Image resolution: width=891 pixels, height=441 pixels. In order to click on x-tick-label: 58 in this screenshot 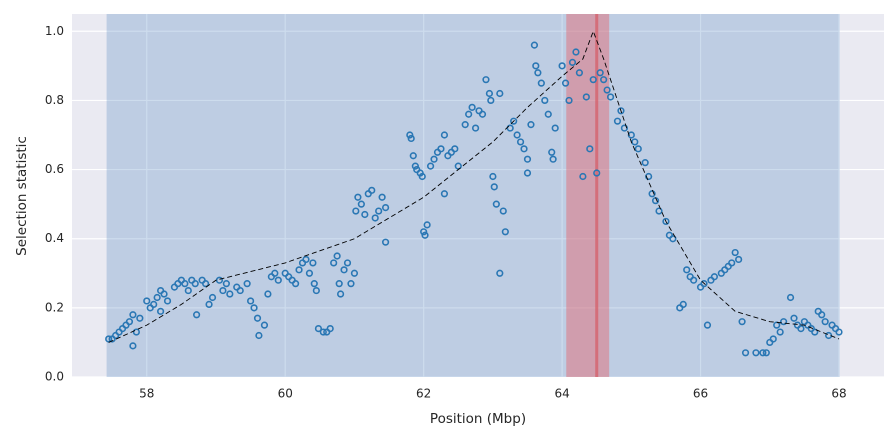, I will do `click(146, 394)`.